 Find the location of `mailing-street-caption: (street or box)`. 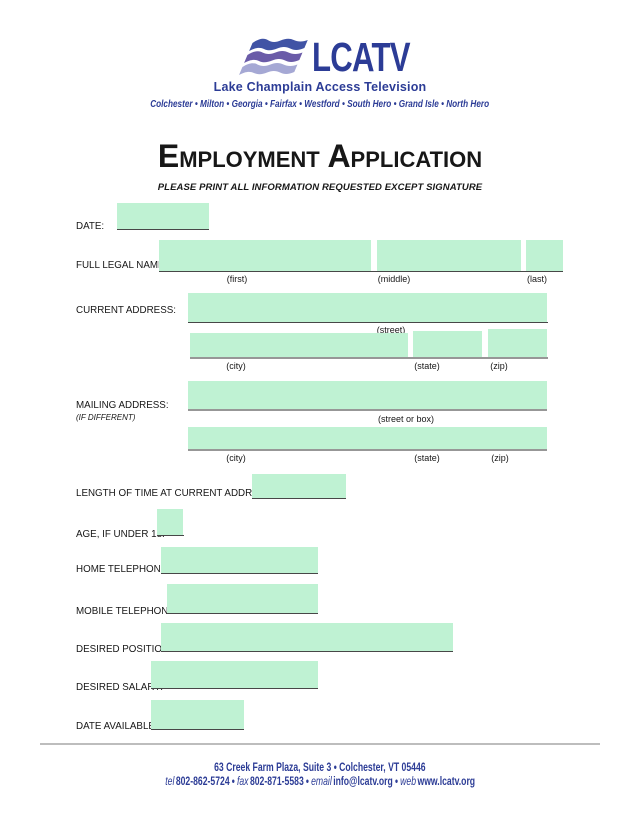

mailing-street-caption: (street or box) is located at coordinates (406, 419).